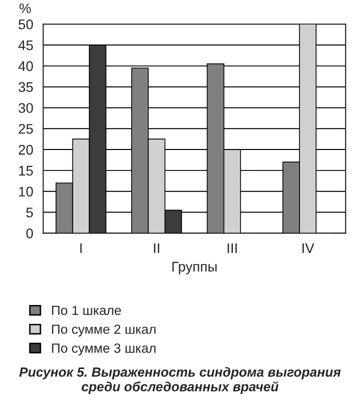 Image resolution: width=360 pixels, height=402 pixels. What do you see at coordinates (308, 248) in the screenshot?
I see `x-tick-label: IV` at bounding box center [308, 248].